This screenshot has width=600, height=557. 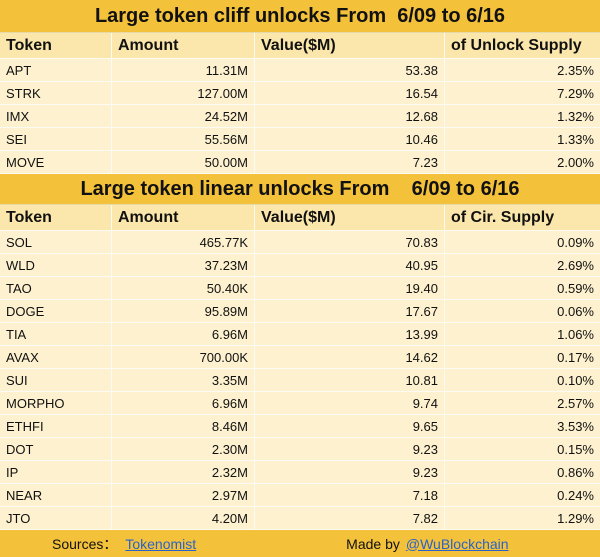 I want to click on table-cell: WLD, so click(x=56, y=265).